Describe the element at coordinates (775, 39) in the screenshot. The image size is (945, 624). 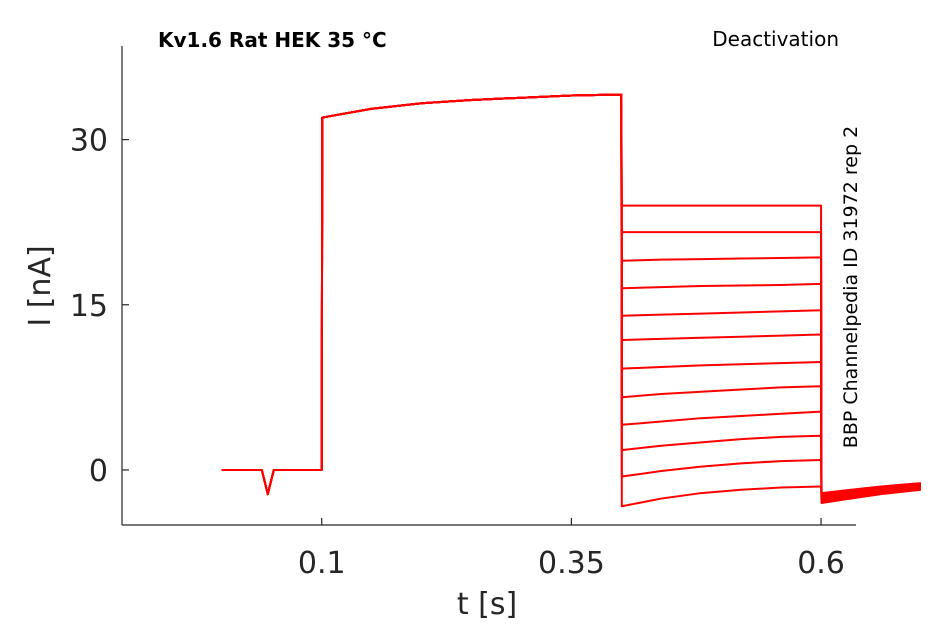
I see `protocol-label: Deactivation` at that location.